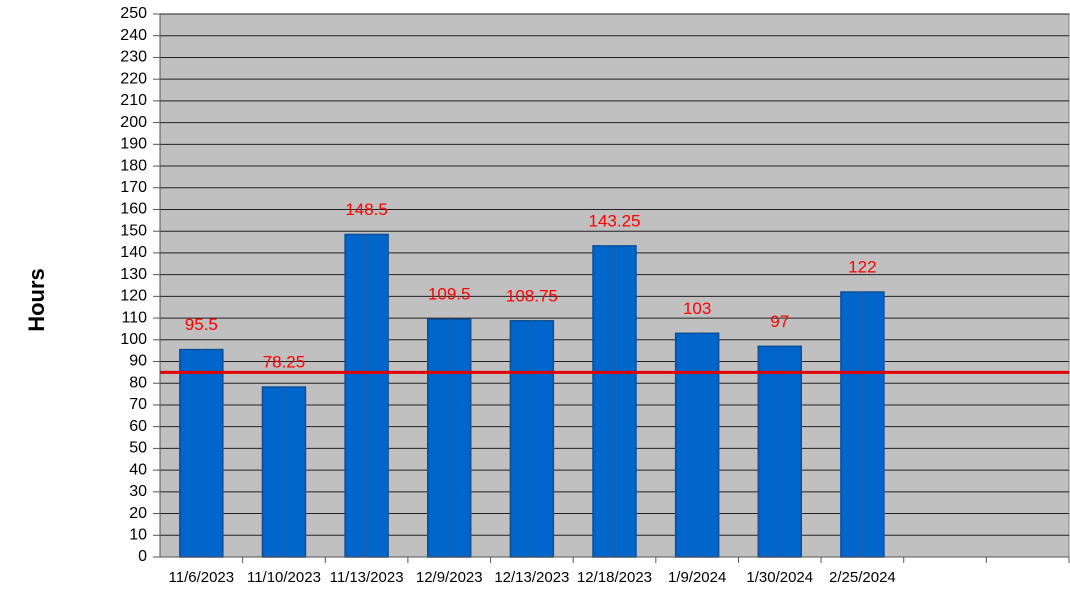  Describe the element at coordinates (134, 317) in the screenshot. I see `y-tick-label: 110` at that location.